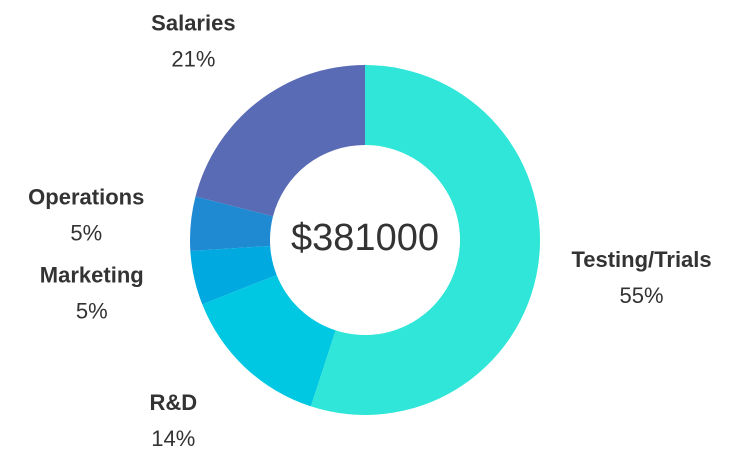  What do you see at coordinates (641, 259) in the screenshot?
I see `slice-name: Testing/Trials` at bounding box center [641, 259].